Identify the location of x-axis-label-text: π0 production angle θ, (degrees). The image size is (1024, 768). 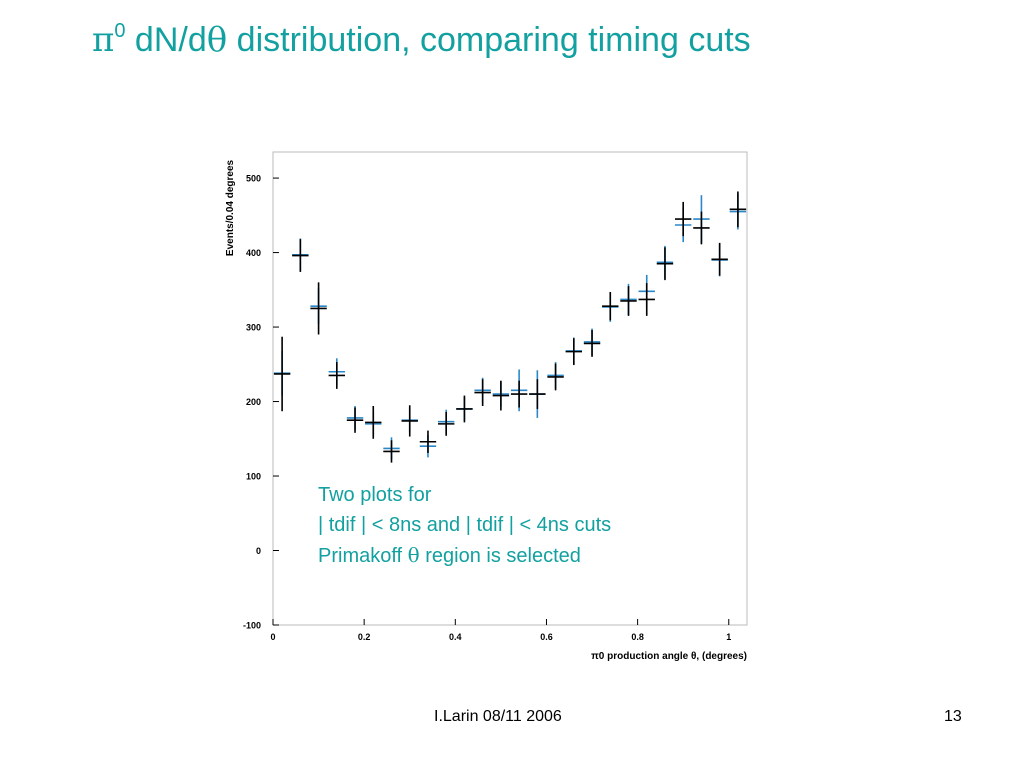
(669, 656).